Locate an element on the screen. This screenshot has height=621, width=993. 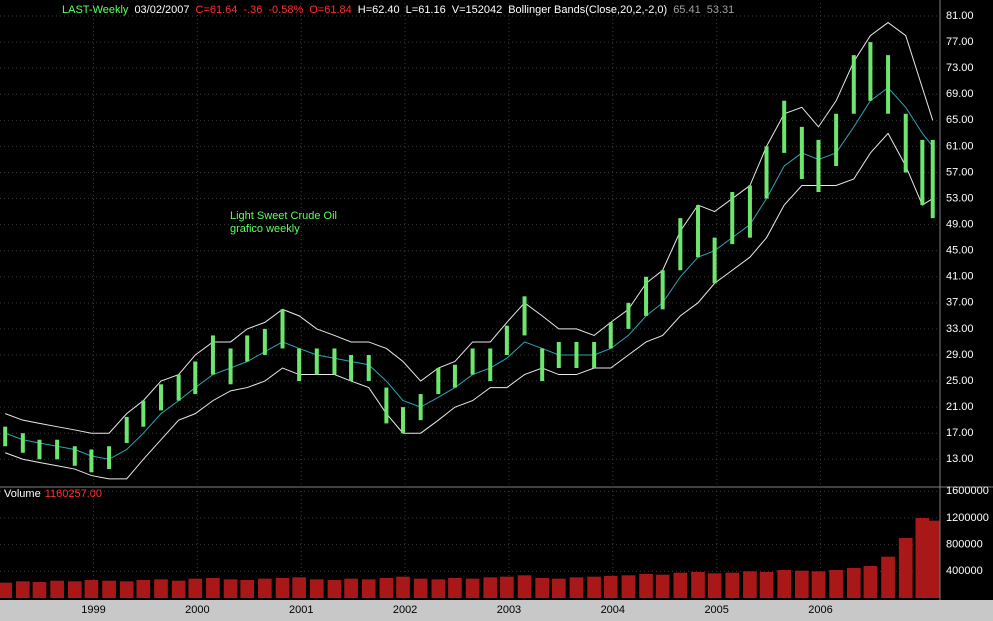
x-tick-label: 2000 is located at coordinates (197, 610).